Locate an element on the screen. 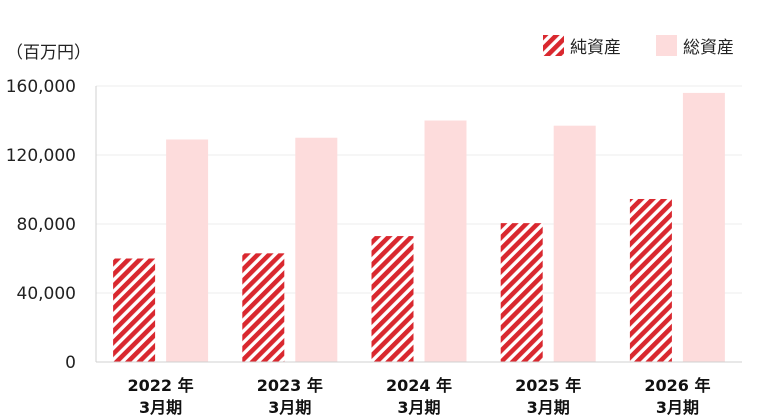 Image resolution: width=770 pixels, height=420 pixels. y-axis-unit-label: （百万円） is located at coordinates (48, 53).